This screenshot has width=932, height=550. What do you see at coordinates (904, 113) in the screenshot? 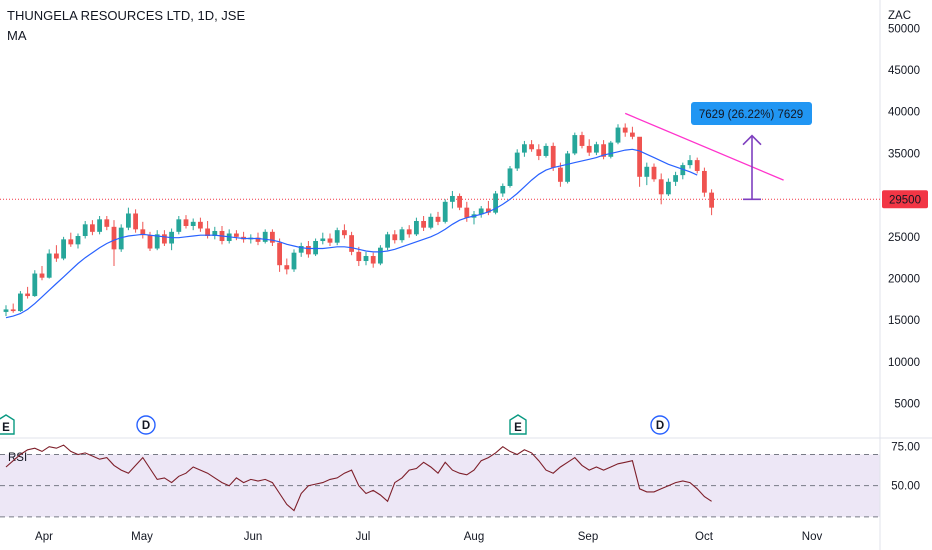
I see `price-axis-tick-40000: 40000` at bounding box center [904, 113].